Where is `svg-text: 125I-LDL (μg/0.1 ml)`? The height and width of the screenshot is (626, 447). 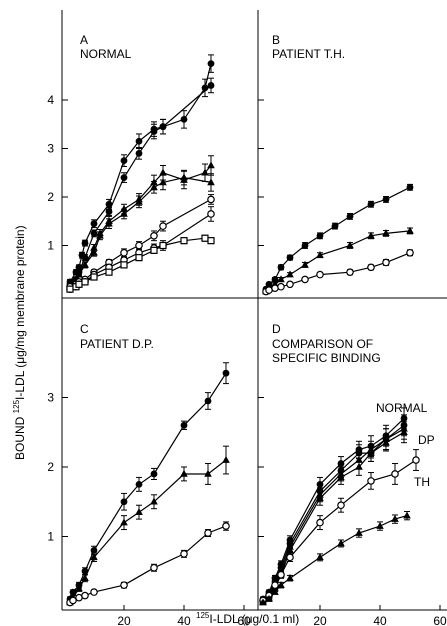 svg-text: 125I-LDL (μg/0.1 ml) is located at coordinates (247, 618).